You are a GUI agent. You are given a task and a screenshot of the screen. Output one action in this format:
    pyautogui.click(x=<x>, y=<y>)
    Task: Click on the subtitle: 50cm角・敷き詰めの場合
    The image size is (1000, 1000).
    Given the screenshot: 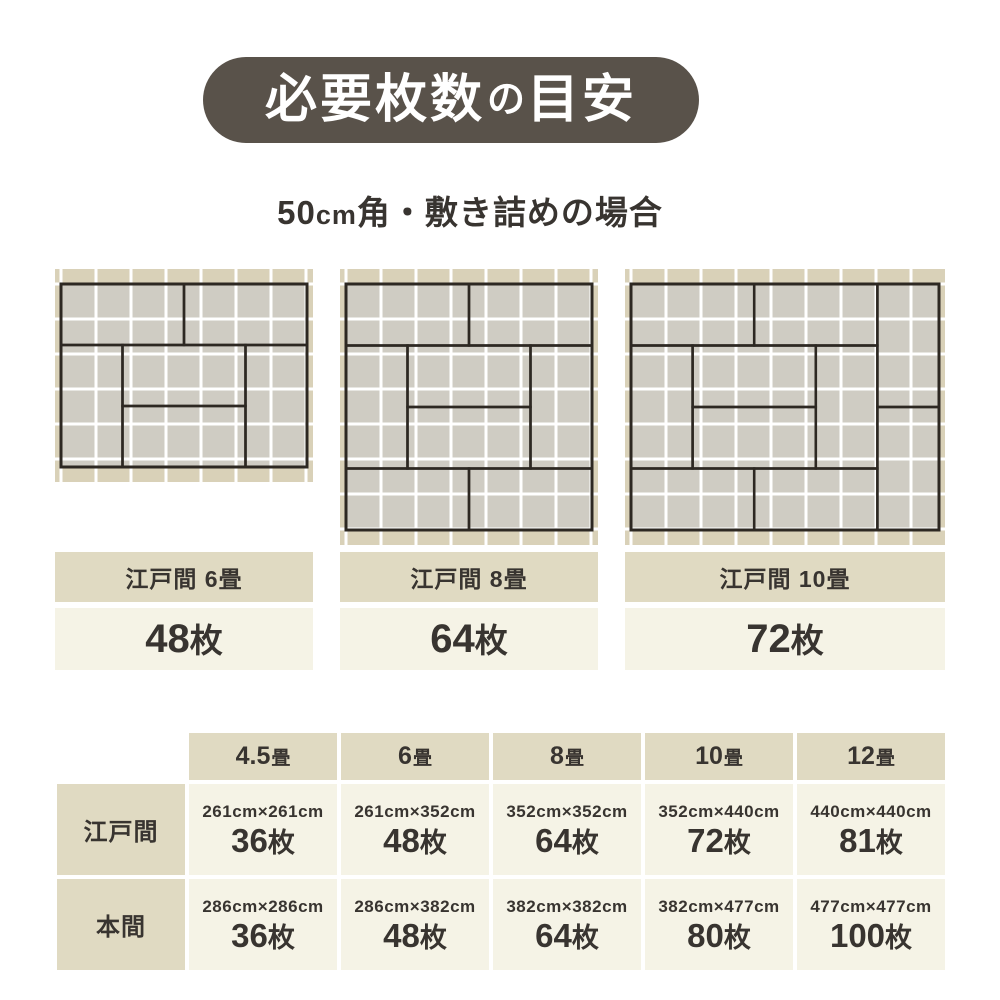 What is the action you would take?
    pyautogui.click(x=470, y=212)
    